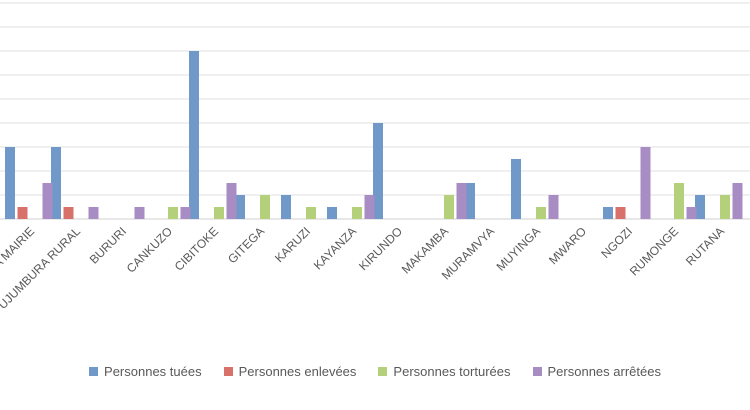  What do you see at coordinates (246, 245) in the screenshot?
I see `category-label: GITEGA` at bounding box center [246, 245].